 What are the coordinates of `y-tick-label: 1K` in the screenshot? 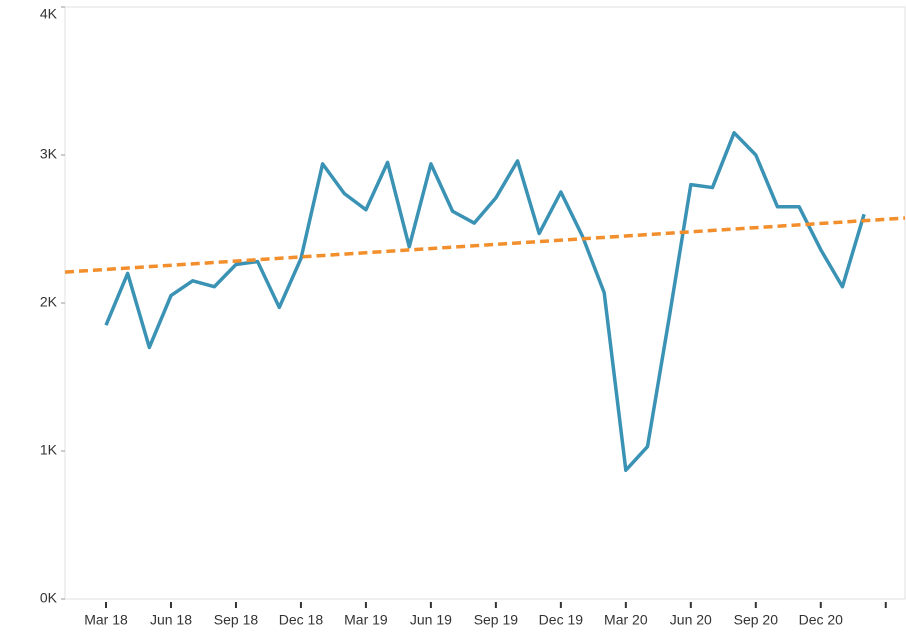 It's located at (49, 450).